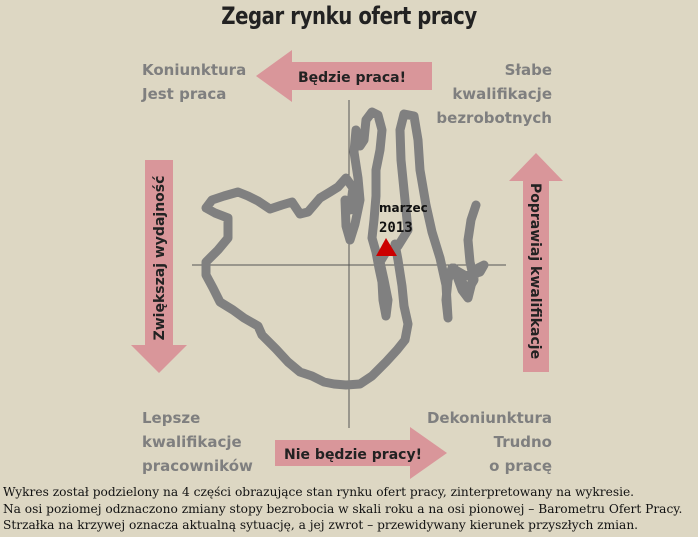  What do you see at coordinates (192, 442) in the screenshot?
I see `quadrant-bottom-left-line-2: kwalifikacje` at bounding box center [192, 442].